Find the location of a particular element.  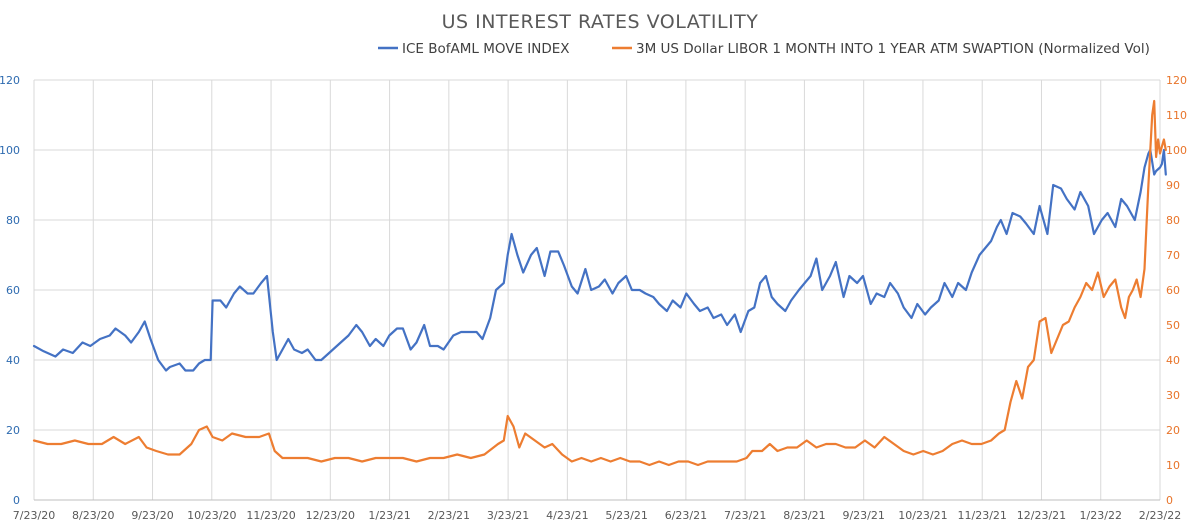

y-left-tick-label: 20 is located at coordinates (13, 430).